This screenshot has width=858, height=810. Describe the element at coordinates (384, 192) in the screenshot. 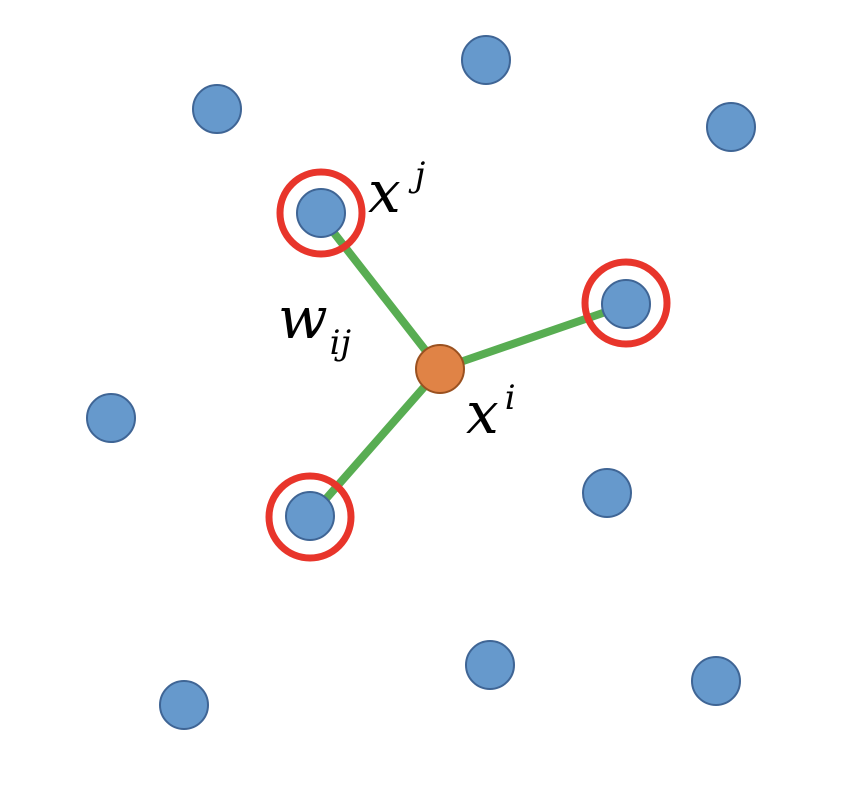

I see `label-xj-base: x` at that location.